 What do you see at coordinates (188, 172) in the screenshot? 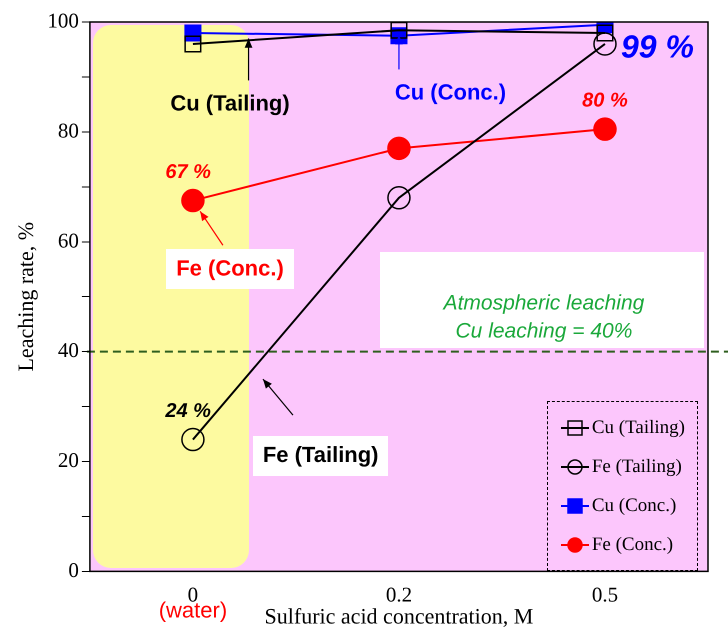
I see `data-label: 67 %` at bounding box center [188, 172].